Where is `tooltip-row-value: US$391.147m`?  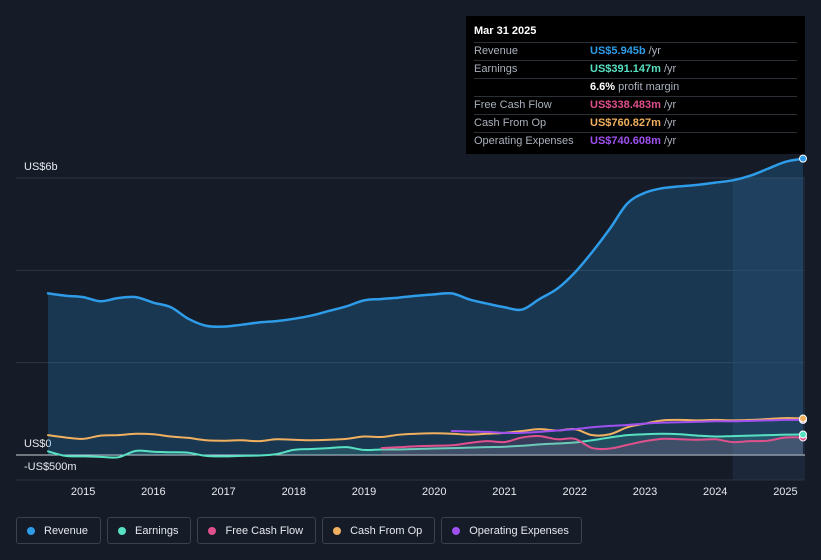 tooltip-row-value: US$391.147m is located at coordinates (625, 69).